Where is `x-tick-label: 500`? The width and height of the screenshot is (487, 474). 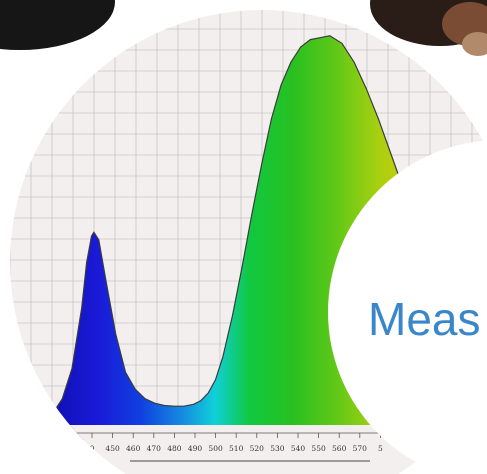 x-tick-label: 500 is located at coordinates (215, 448).